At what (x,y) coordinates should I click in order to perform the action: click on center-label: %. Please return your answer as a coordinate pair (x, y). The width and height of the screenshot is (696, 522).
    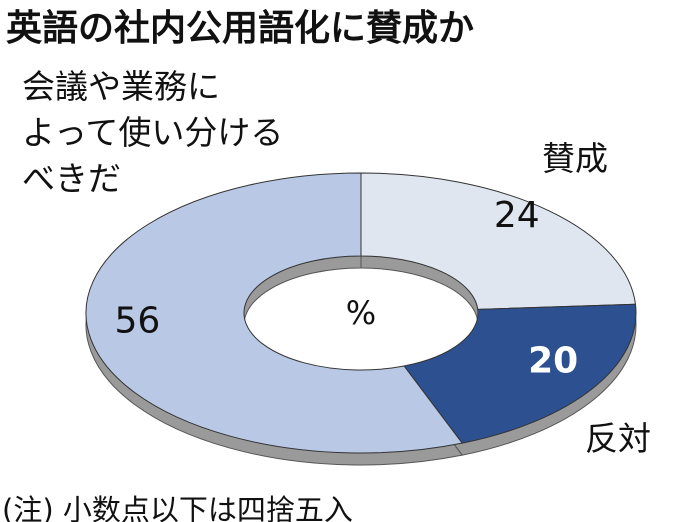
    Looking at the image, I should click on (361, 313).